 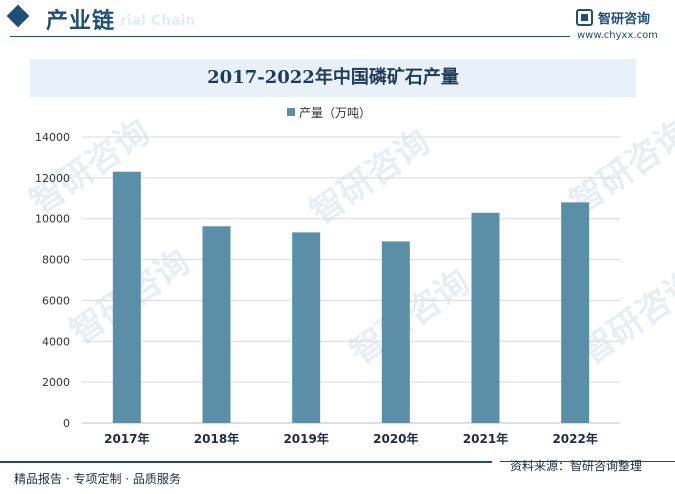 What do you see at coordinates (216, 438) in the screenshot?
I see `x-tick-label: 2018年` at bounding box center [216, 438].